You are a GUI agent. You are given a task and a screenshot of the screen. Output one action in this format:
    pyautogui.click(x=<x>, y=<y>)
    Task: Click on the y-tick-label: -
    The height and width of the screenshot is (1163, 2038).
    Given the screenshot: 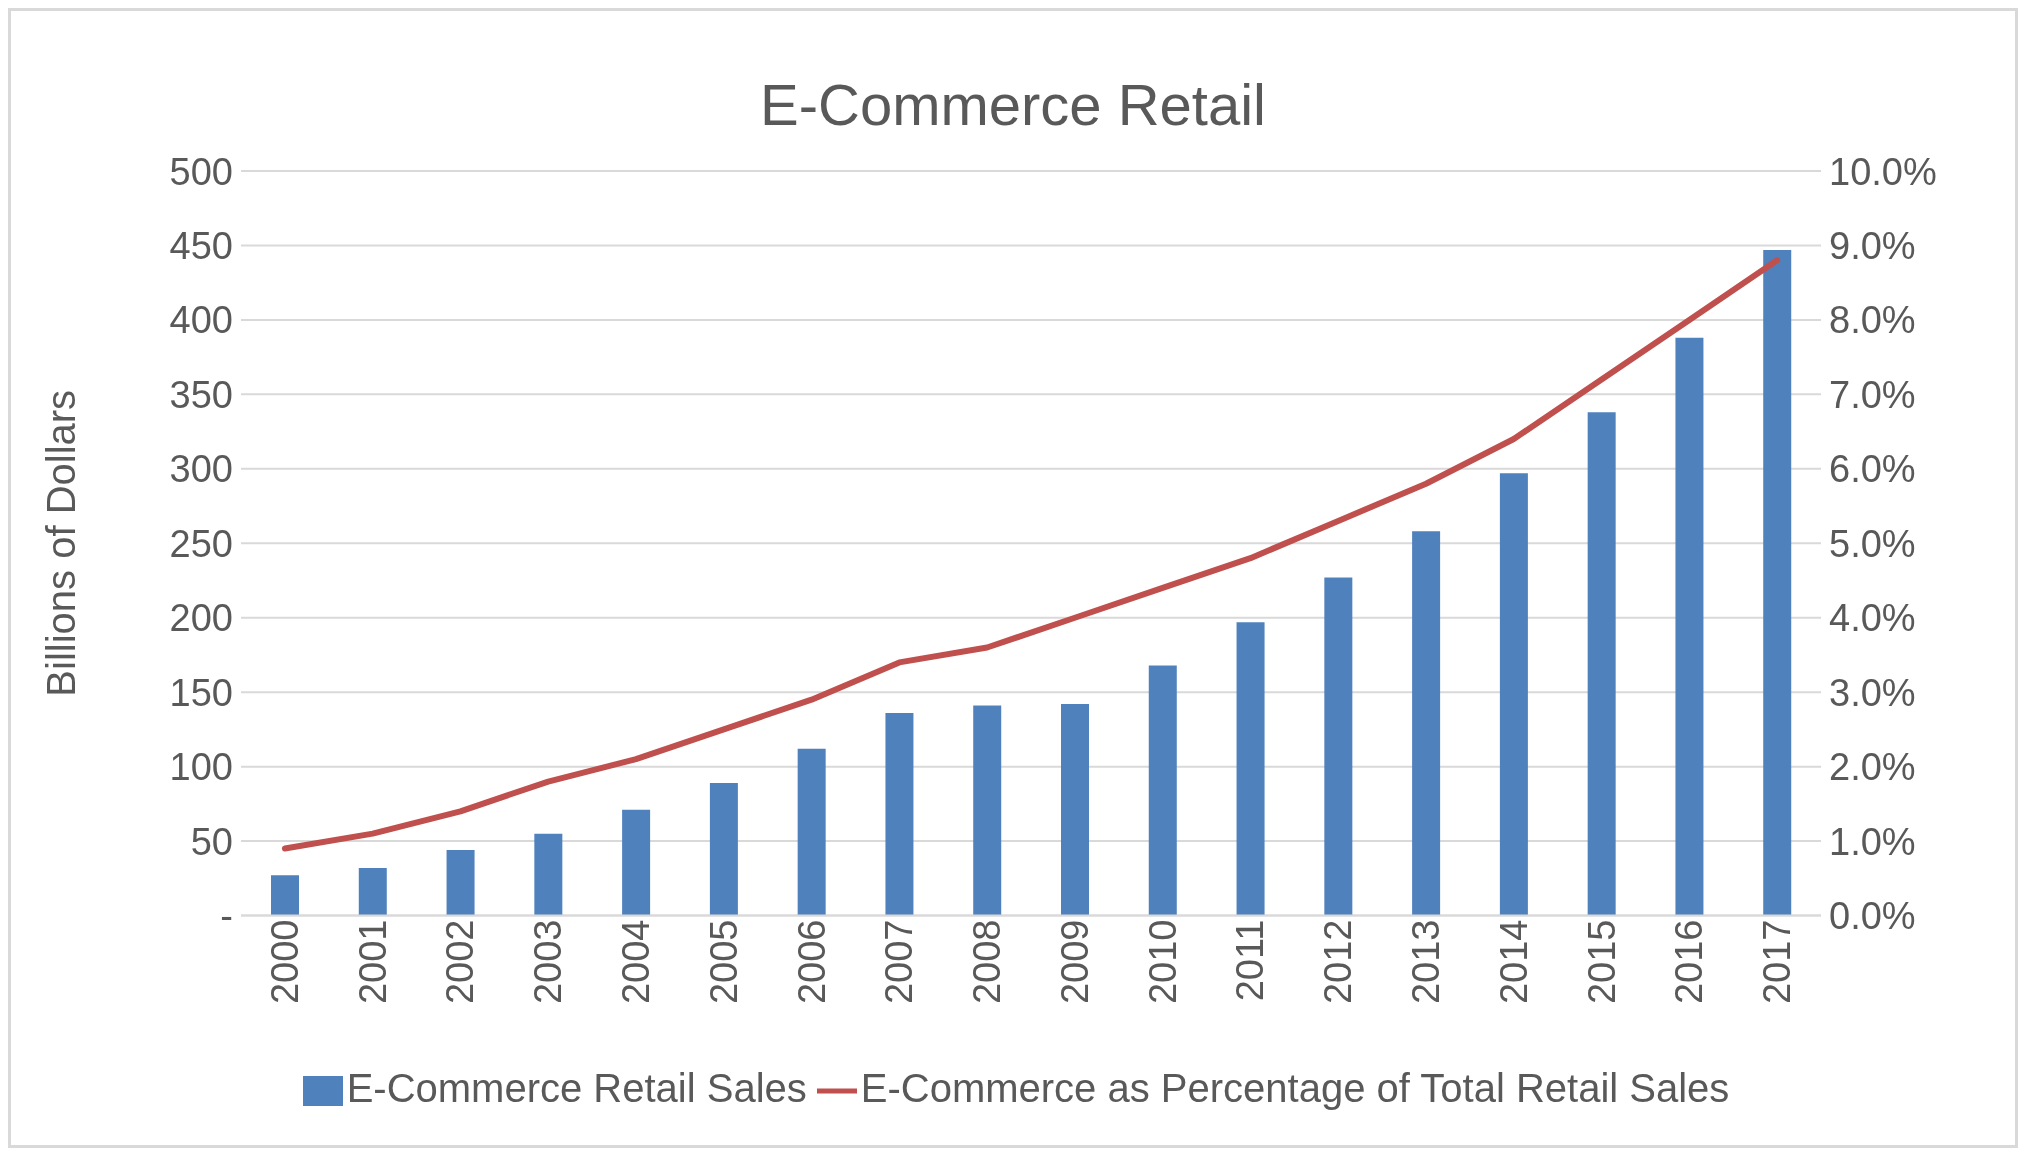 What is the action you would take?
    pyautogui.click(x=226, y=916)
    